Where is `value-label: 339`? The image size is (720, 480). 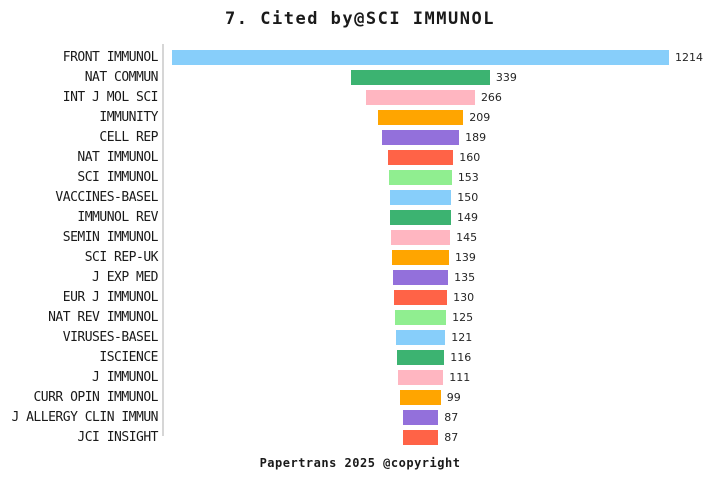
value-label: 339 is located at coordinates (506, 77).